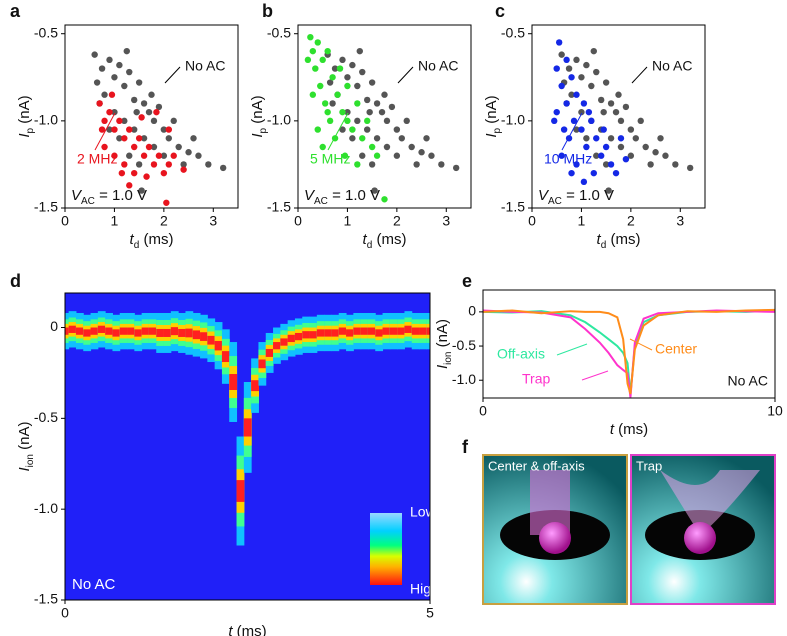 This screenshot has width=787, height=636. I want to click on label-part: I, so click(24, 469).